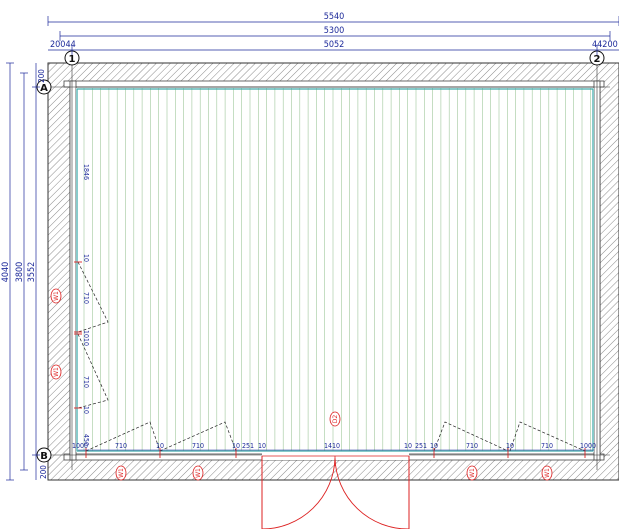 The width and height of the screenshot is (619, 529). I want to click on dim-bottom-wall-13: 10, so click(510, 446).